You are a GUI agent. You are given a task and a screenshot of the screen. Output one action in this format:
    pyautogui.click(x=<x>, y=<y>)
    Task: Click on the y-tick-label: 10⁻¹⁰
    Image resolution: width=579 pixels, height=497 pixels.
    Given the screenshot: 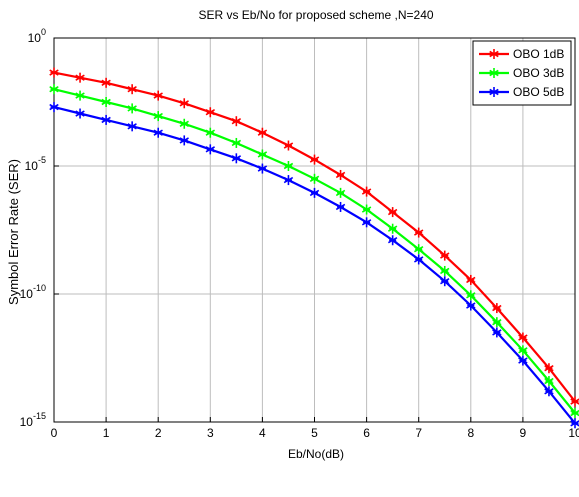 What is the action you would take?
    pyautogui.click(x=33, y=292)
    